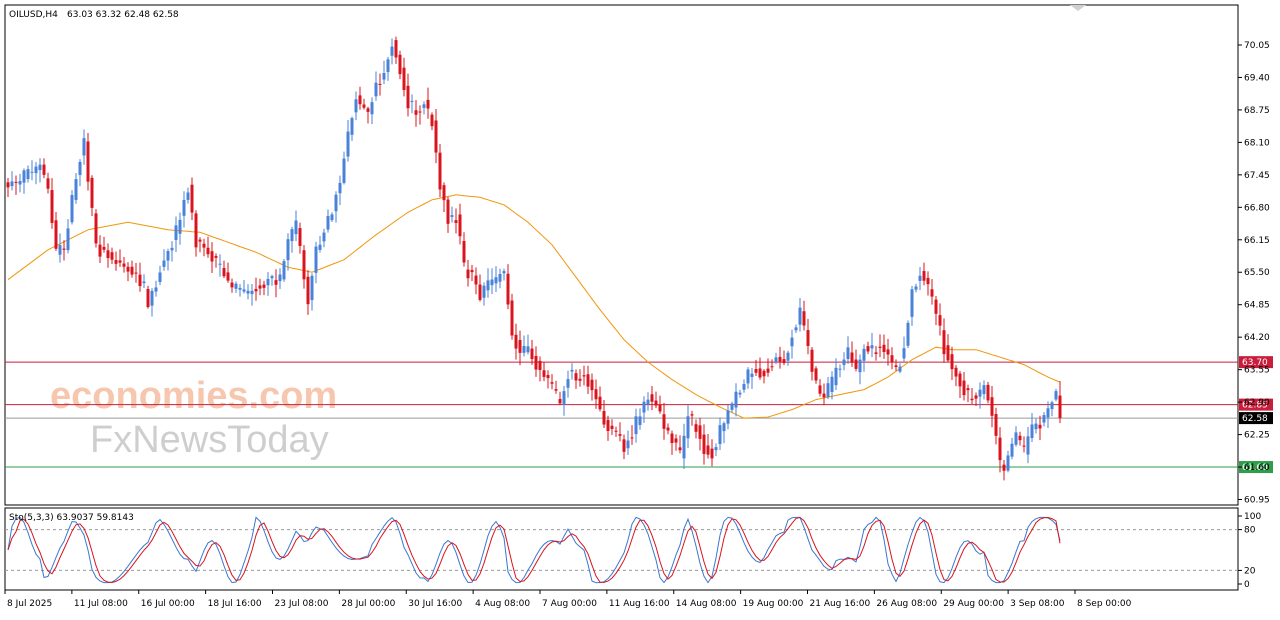 The height and width of the screenshot is (620, 1280). What do you see at coordinates (1257, 208) in the screenshot?
I see `price-tick-label: 66.80` at bounding box center [1257, 208].